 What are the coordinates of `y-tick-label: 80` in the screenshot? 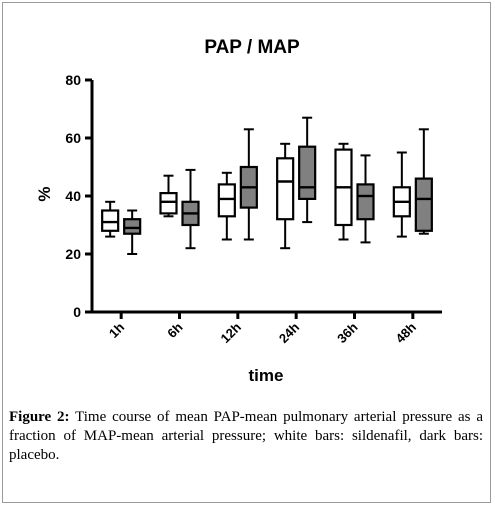 It's located at (73, 80).